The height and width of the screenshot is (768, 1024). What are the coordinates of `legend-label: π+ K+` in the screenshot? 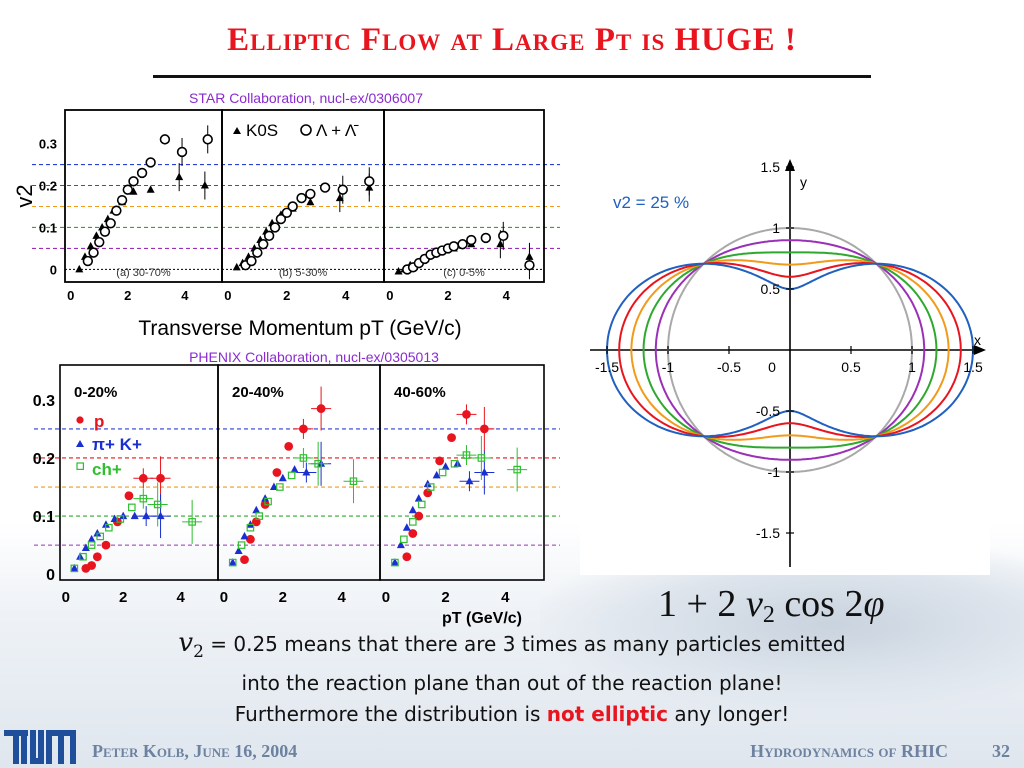 It's located at (117, 444).